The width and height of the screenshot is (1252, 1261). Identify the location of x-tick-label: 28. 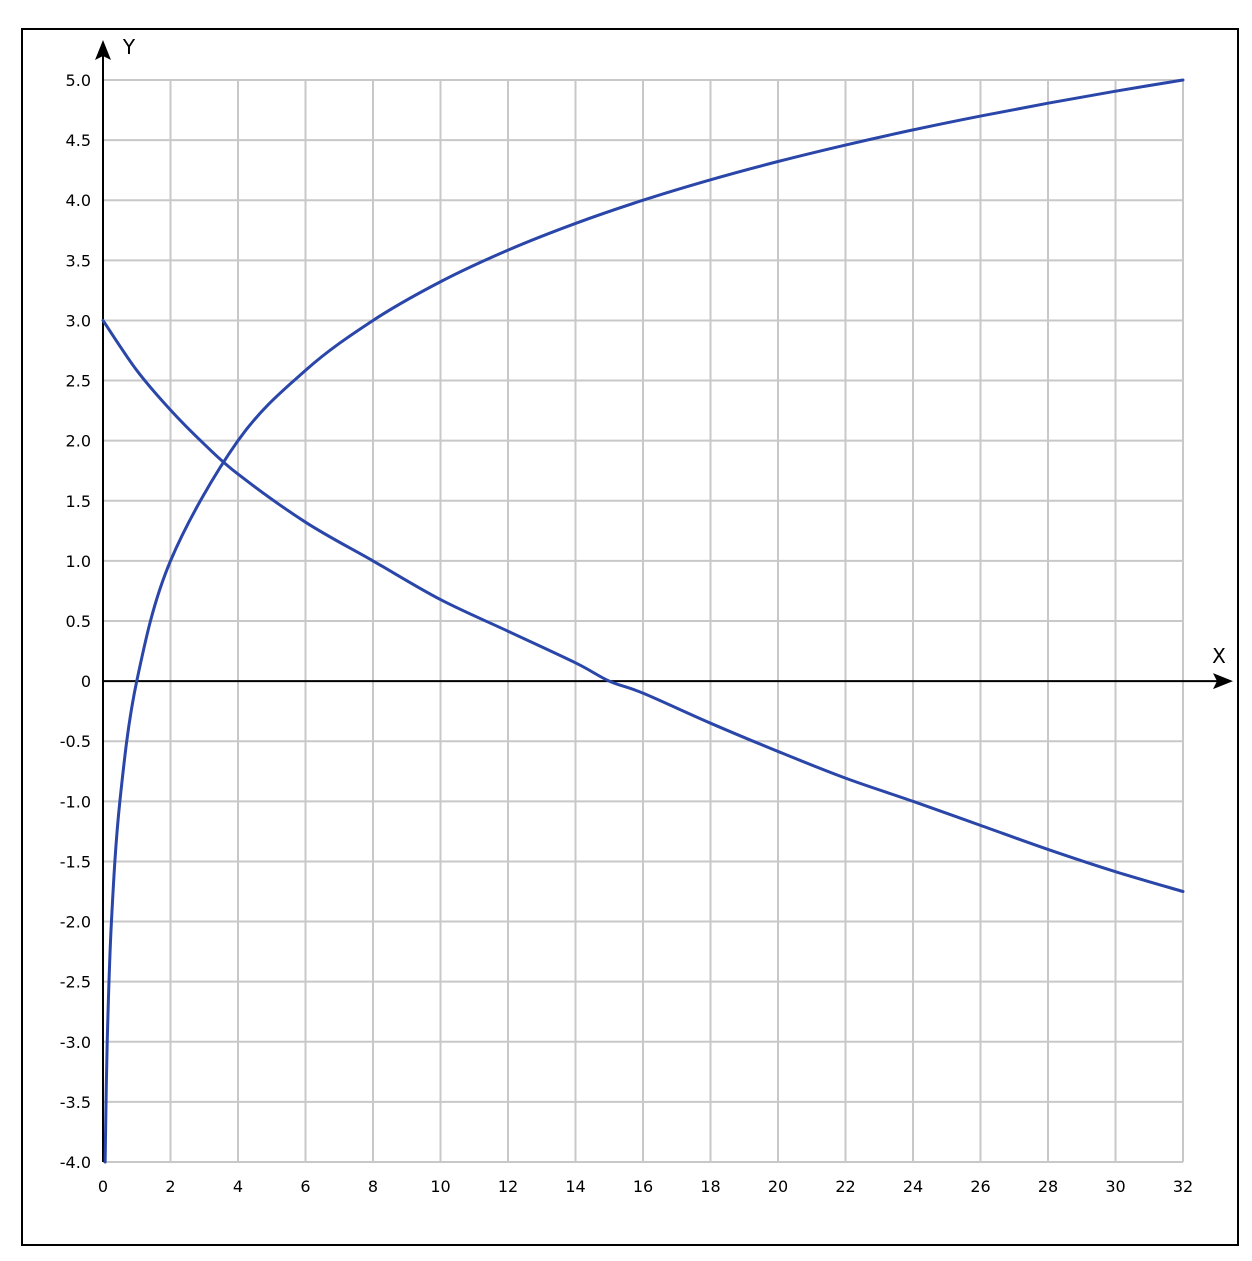
(1048, 1186).